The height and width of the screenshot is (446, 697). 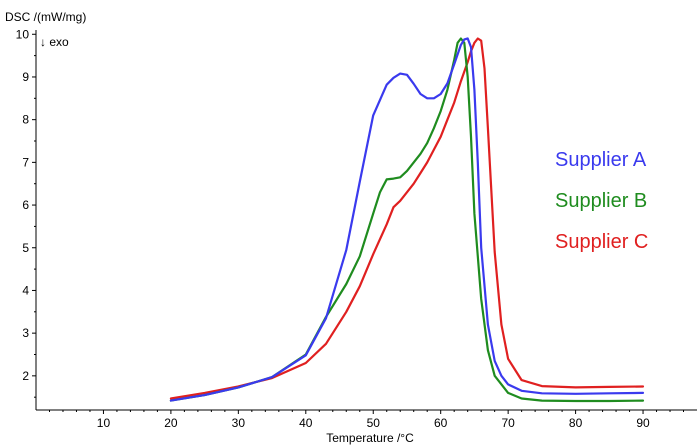 What do you see at coordinates (25, 248) in the screenshot?
I see `y-tick-label: 5` at bounding box center [25, 248].